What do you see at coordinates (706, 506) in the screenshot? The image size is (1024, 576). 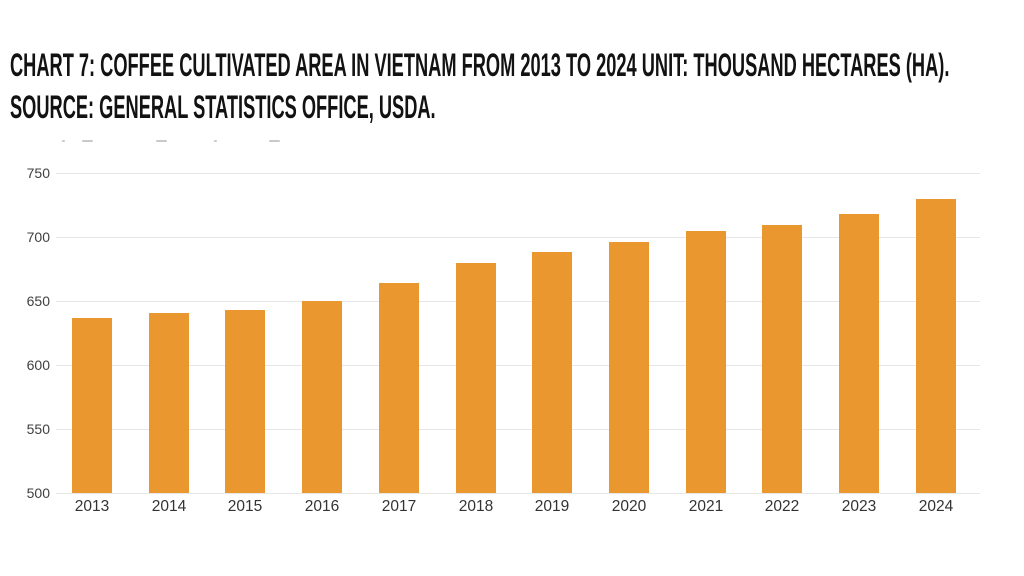 I see `x-tick-label-2021: 2021` at bounding box center [706, 506].